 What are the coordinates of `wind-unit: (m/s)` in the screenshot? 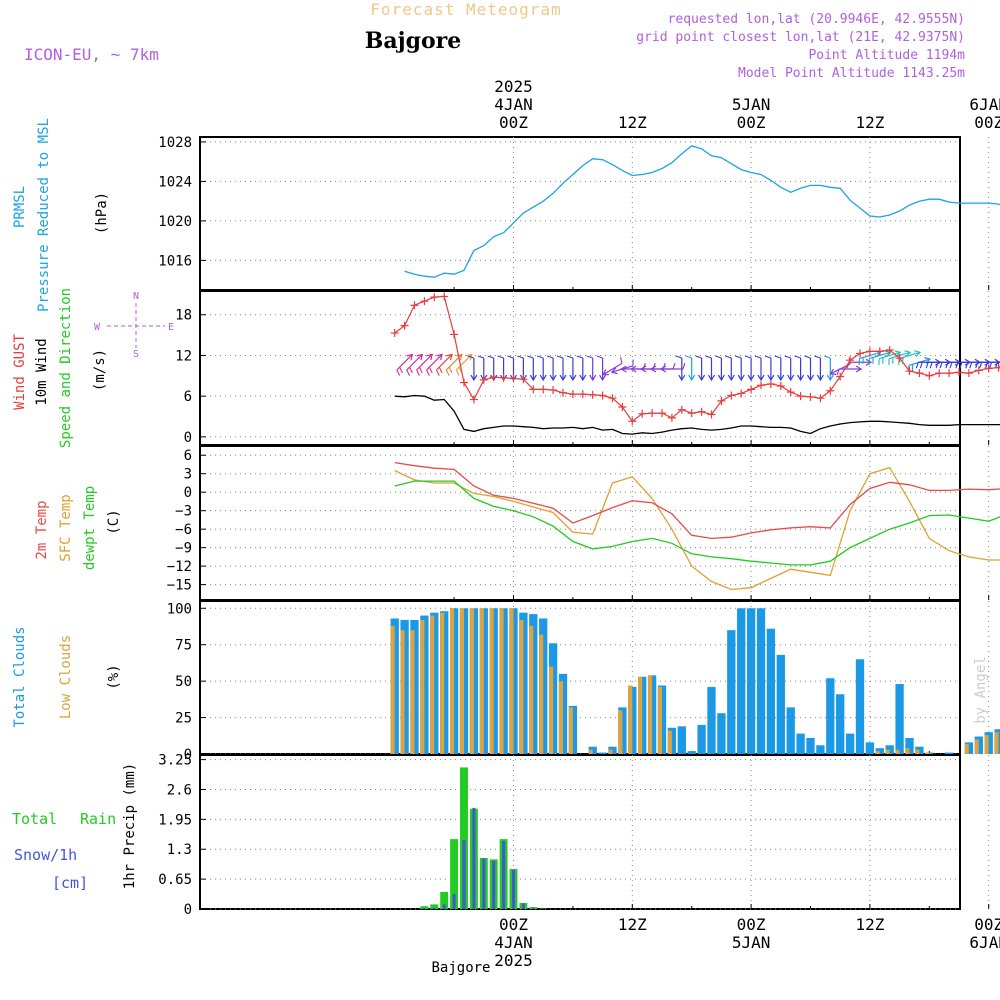 It's located at (100, 370).